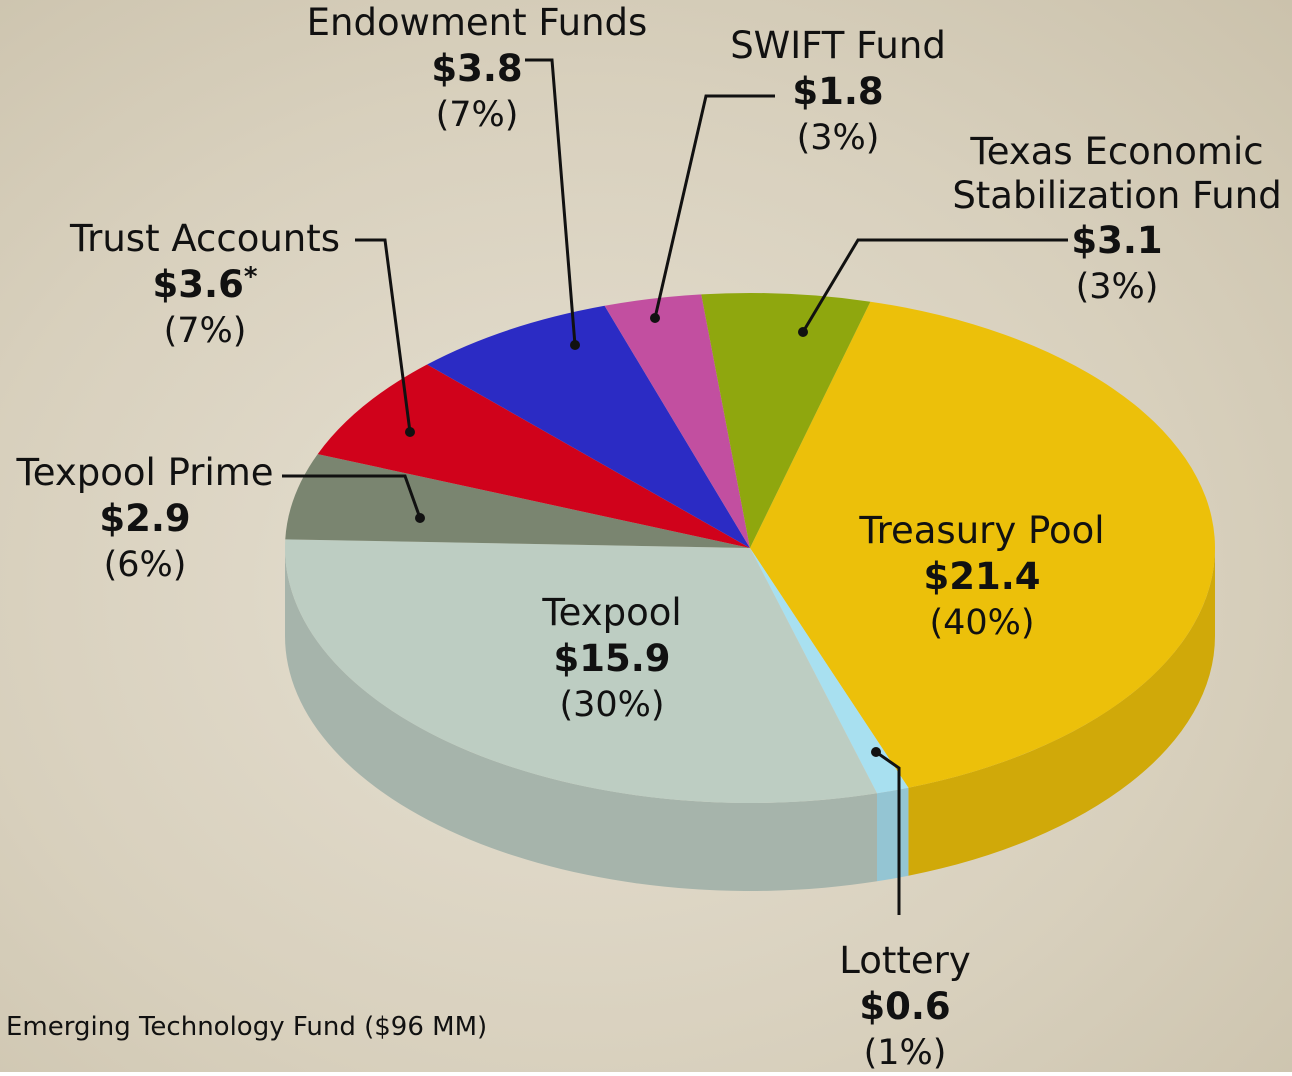 Image resolution: width=1292 pixels, height=1076 pixels. I want to click on value-label: $21.4, so click(981, 577).